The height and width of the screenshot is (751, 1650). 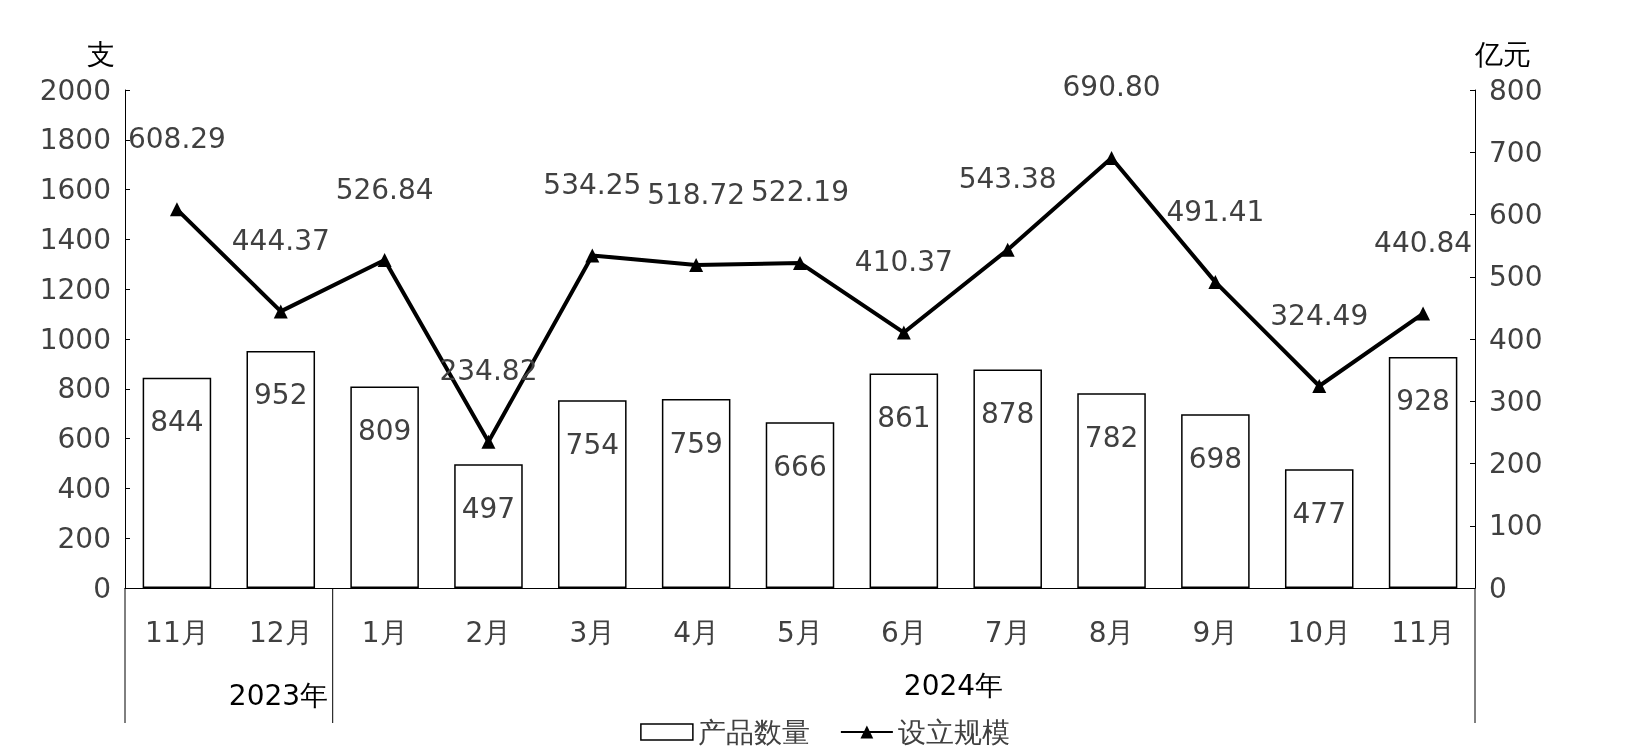 What do you see at coordinates (953, 685) in the screenshot?
I see `text: 2024年` at bounding box center [953, 685].